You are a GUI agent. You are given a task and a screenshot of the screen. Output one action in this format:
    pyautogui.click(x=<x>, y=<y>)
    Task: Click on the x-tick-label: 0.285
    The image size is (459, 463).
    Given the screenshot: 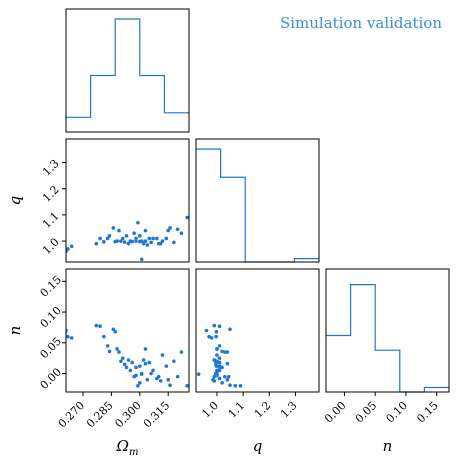 What is the action you would take?
    pyautogui.click(x=99, y=414)
    